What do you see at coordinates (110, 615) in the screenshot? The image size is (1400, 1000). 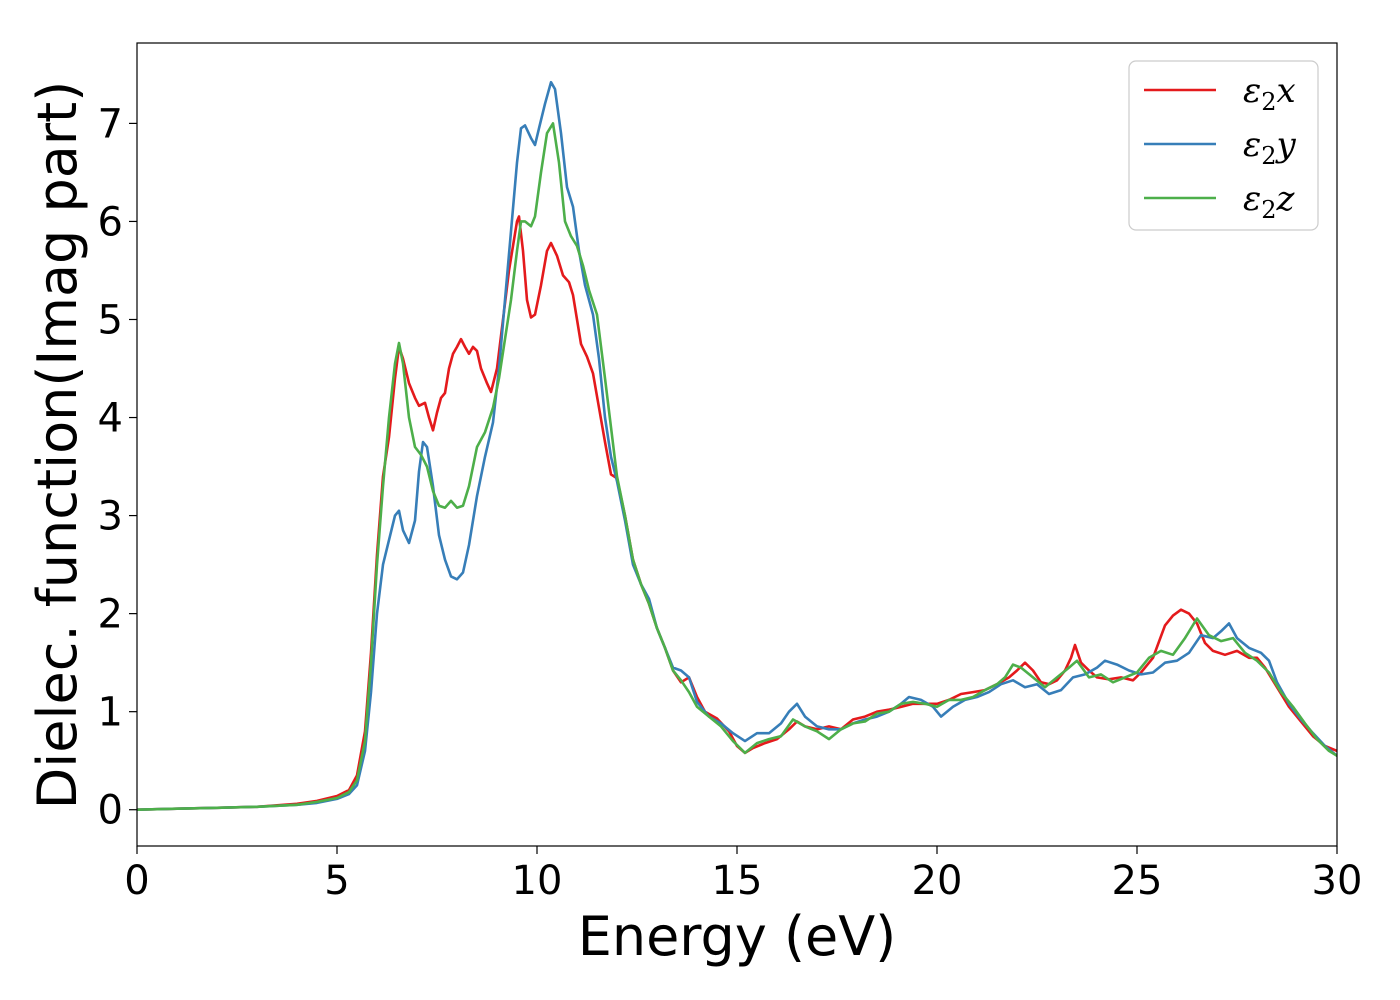 I see `y-tick-label: 2` at bounding box center [110, 615].